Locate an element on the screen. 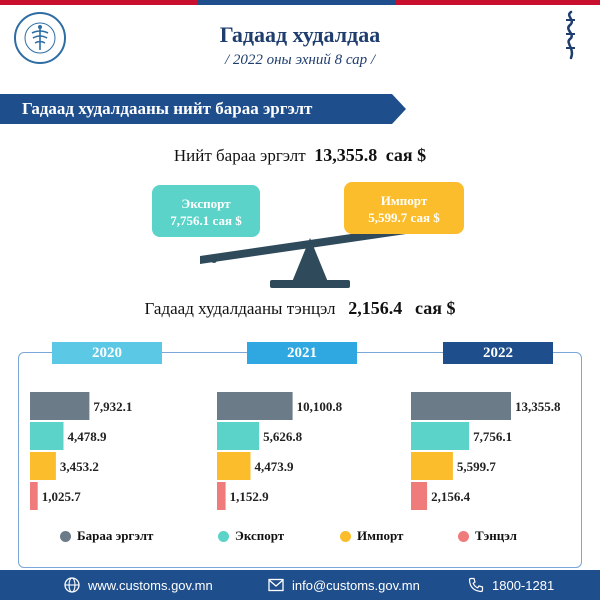 The height and width of the screenshot is (600, 600). bar-label-2021-2: 4,473.9 is located at coordinates (275, 466).